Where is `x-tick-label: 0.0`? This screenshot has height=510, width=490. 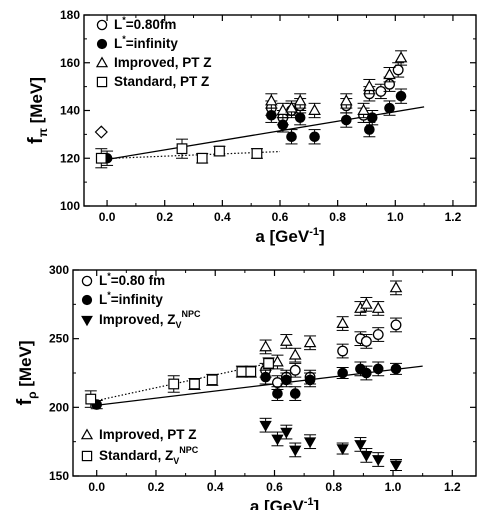
x-tick-label: 0.0 is located at coordinates (107, 217).